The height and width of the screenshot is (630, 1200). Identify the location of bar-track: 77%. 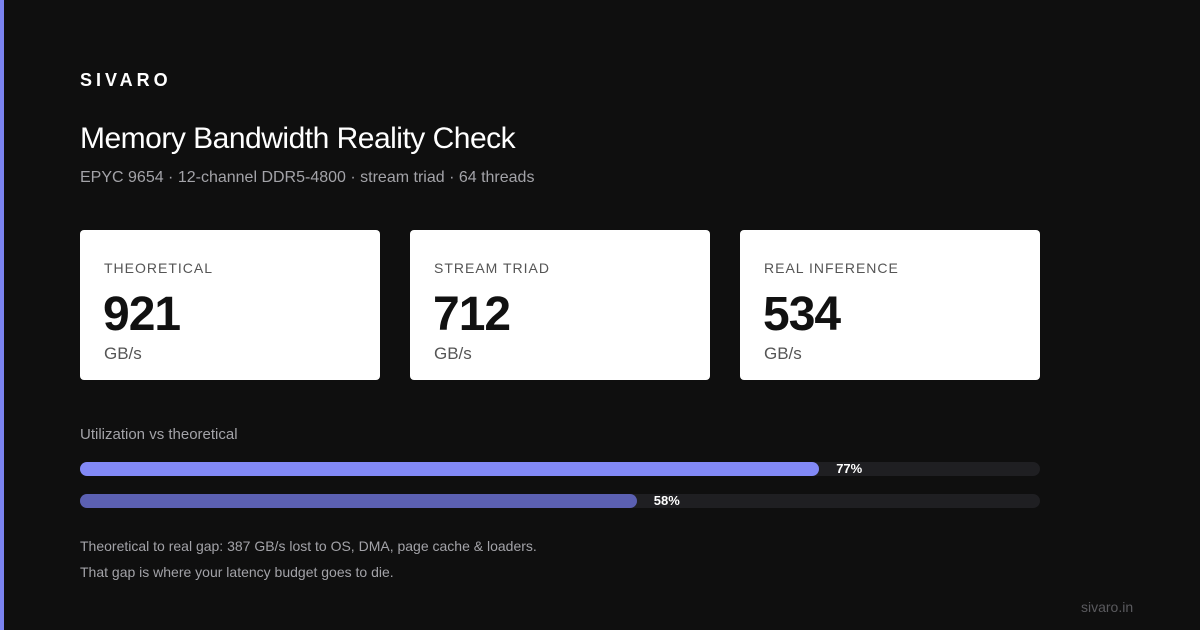
(560, 468).